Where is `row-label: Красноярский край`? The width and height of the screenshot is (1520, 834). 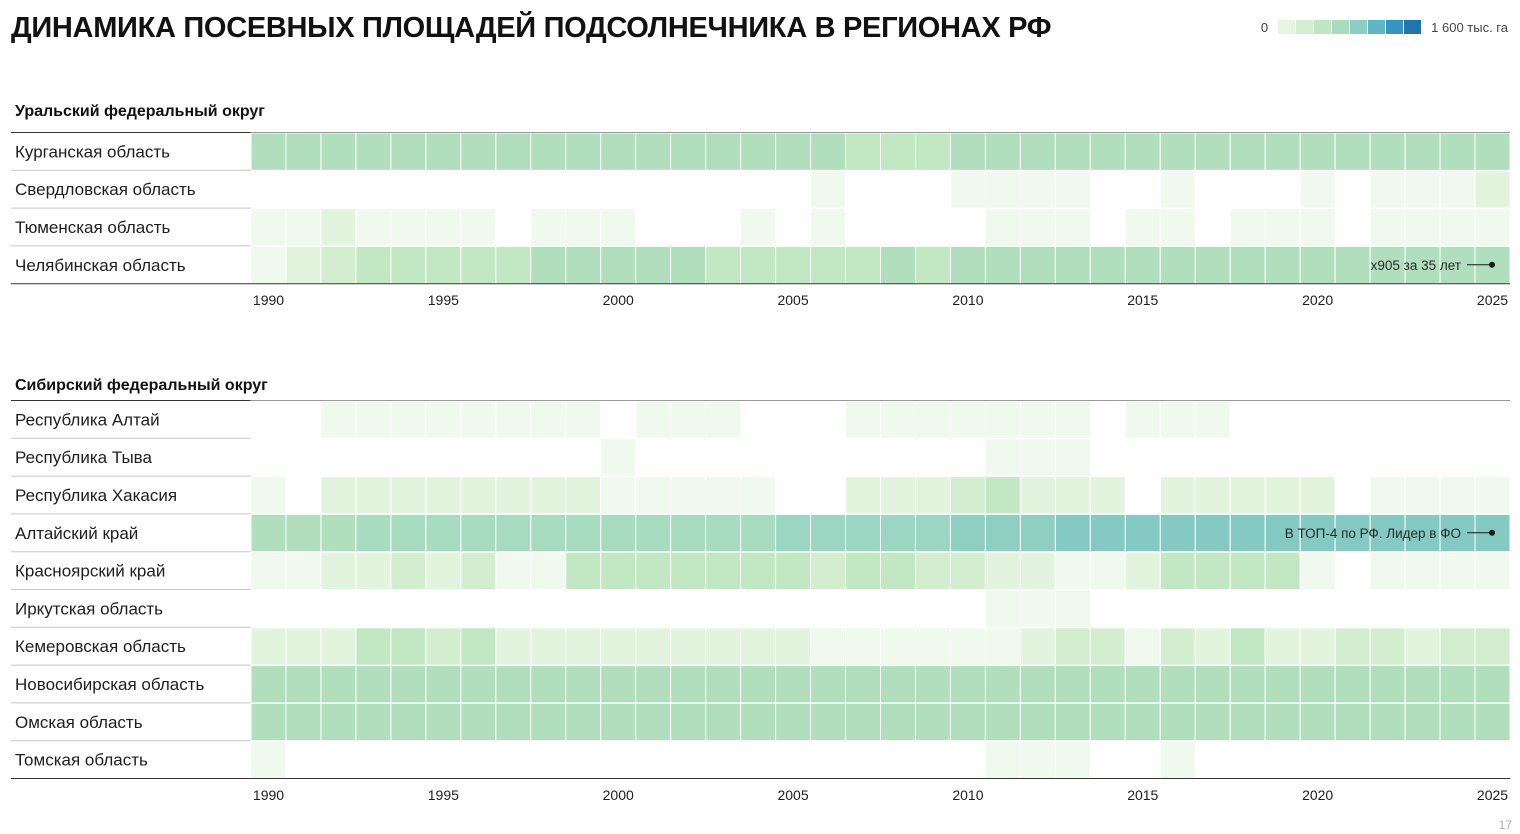
row-label: Красноярский край is located at coordinates (90, 571).